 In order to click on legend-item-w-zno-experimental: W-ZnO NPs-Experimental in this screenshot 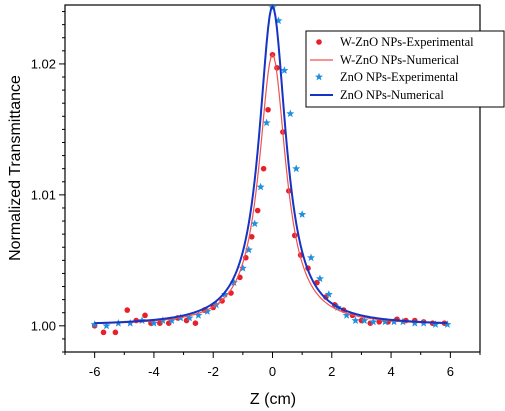, I will do `click(395, 42)`.